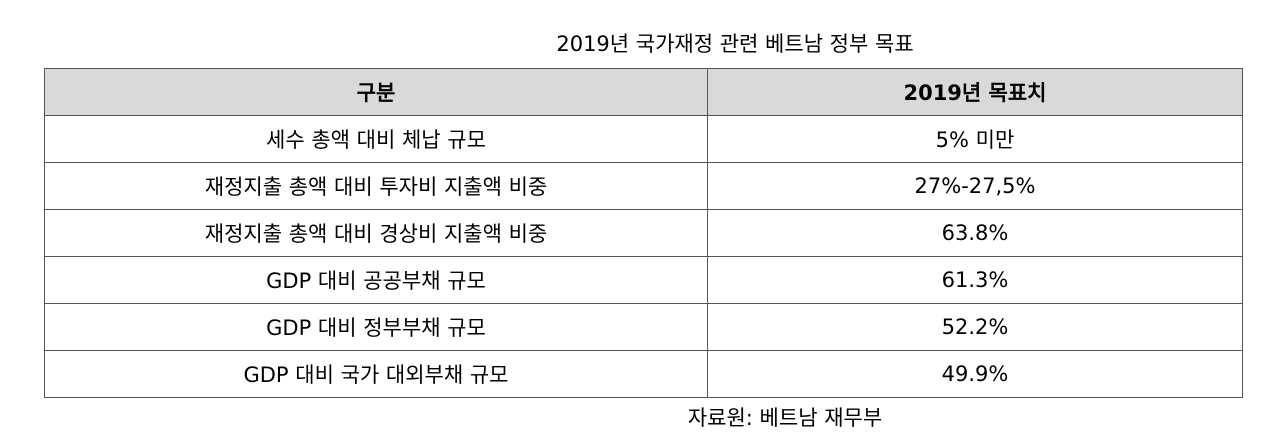 The height and width of the screenshot is (441, 1264). What do you see at coordinates (785, 418) in the screenshot?
I see `source-note: 자료원: 베트남 재무부` at bounding box center [785, 418].